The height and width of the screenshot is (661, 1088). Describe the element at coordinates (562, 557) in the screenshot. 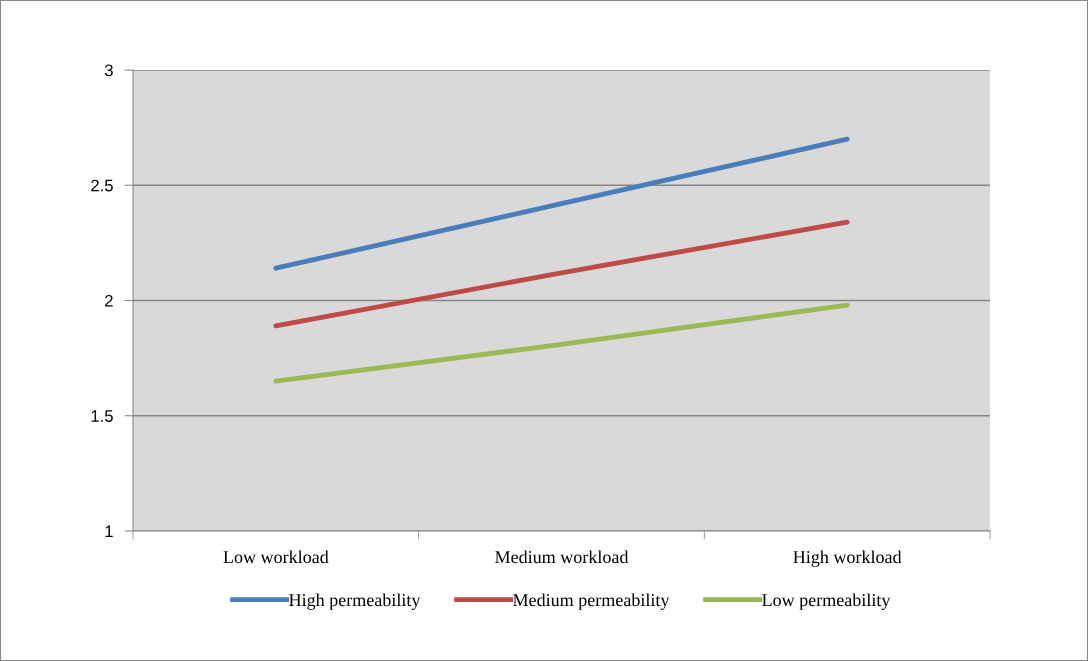

I see `x-tick-label: Medium workload` at that location.